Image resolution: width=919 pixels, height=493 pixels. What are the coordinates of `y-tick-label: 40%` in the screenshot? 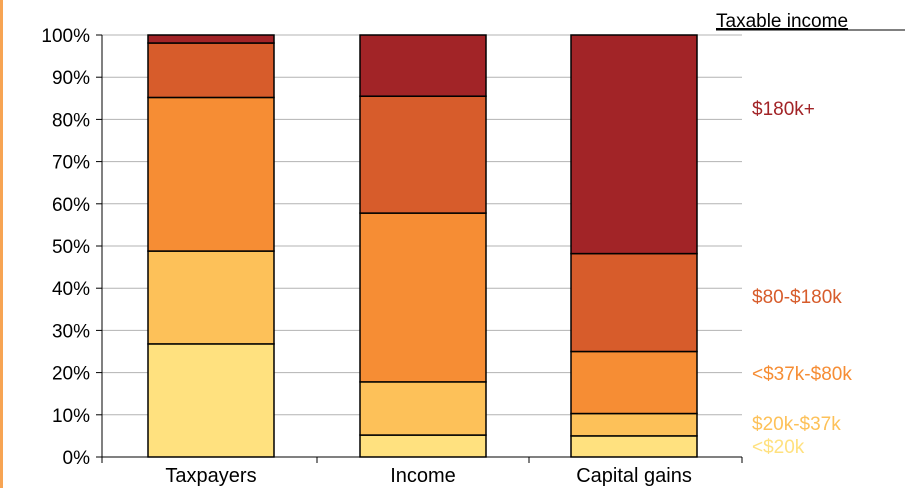 It's located at (71, 289).